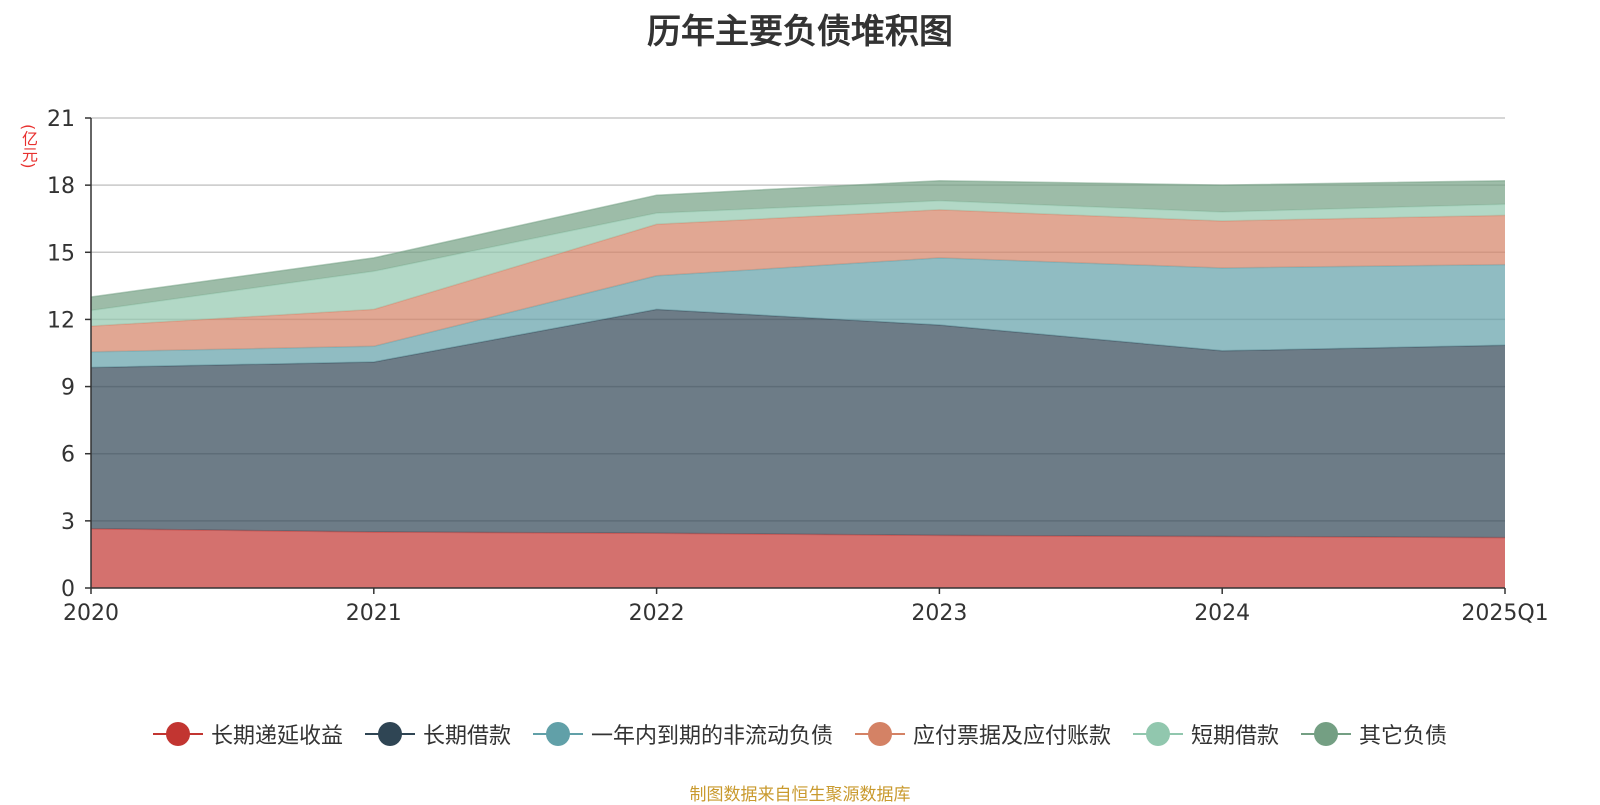 The height and width of the screenshot is (805, 1600). I want to click on y-tick-label: 9, so click(68, 388).